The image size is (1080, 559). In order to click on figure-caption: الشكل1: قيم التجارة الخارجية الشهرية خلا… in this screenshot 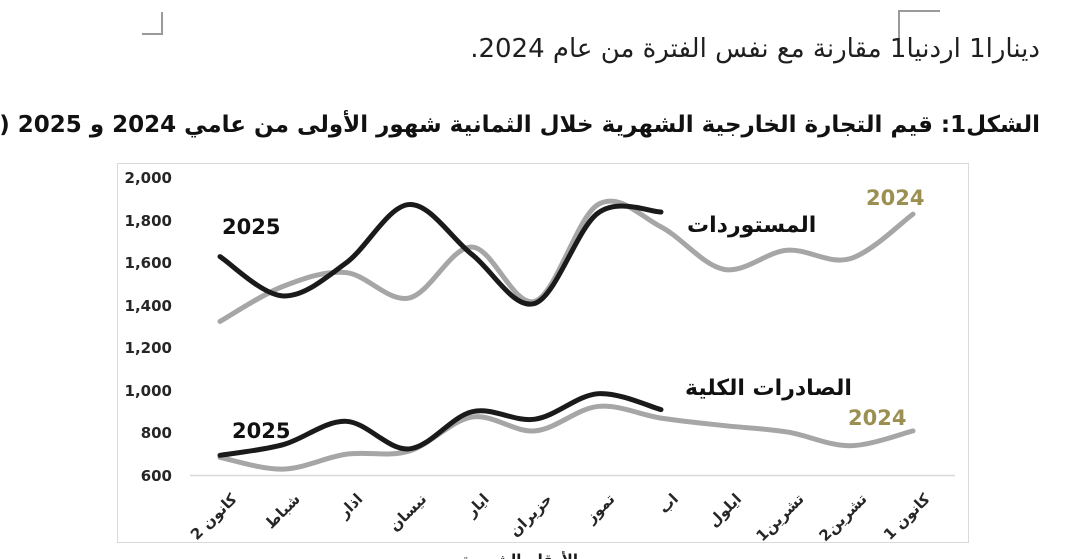, I will do `click(520, 125)`.